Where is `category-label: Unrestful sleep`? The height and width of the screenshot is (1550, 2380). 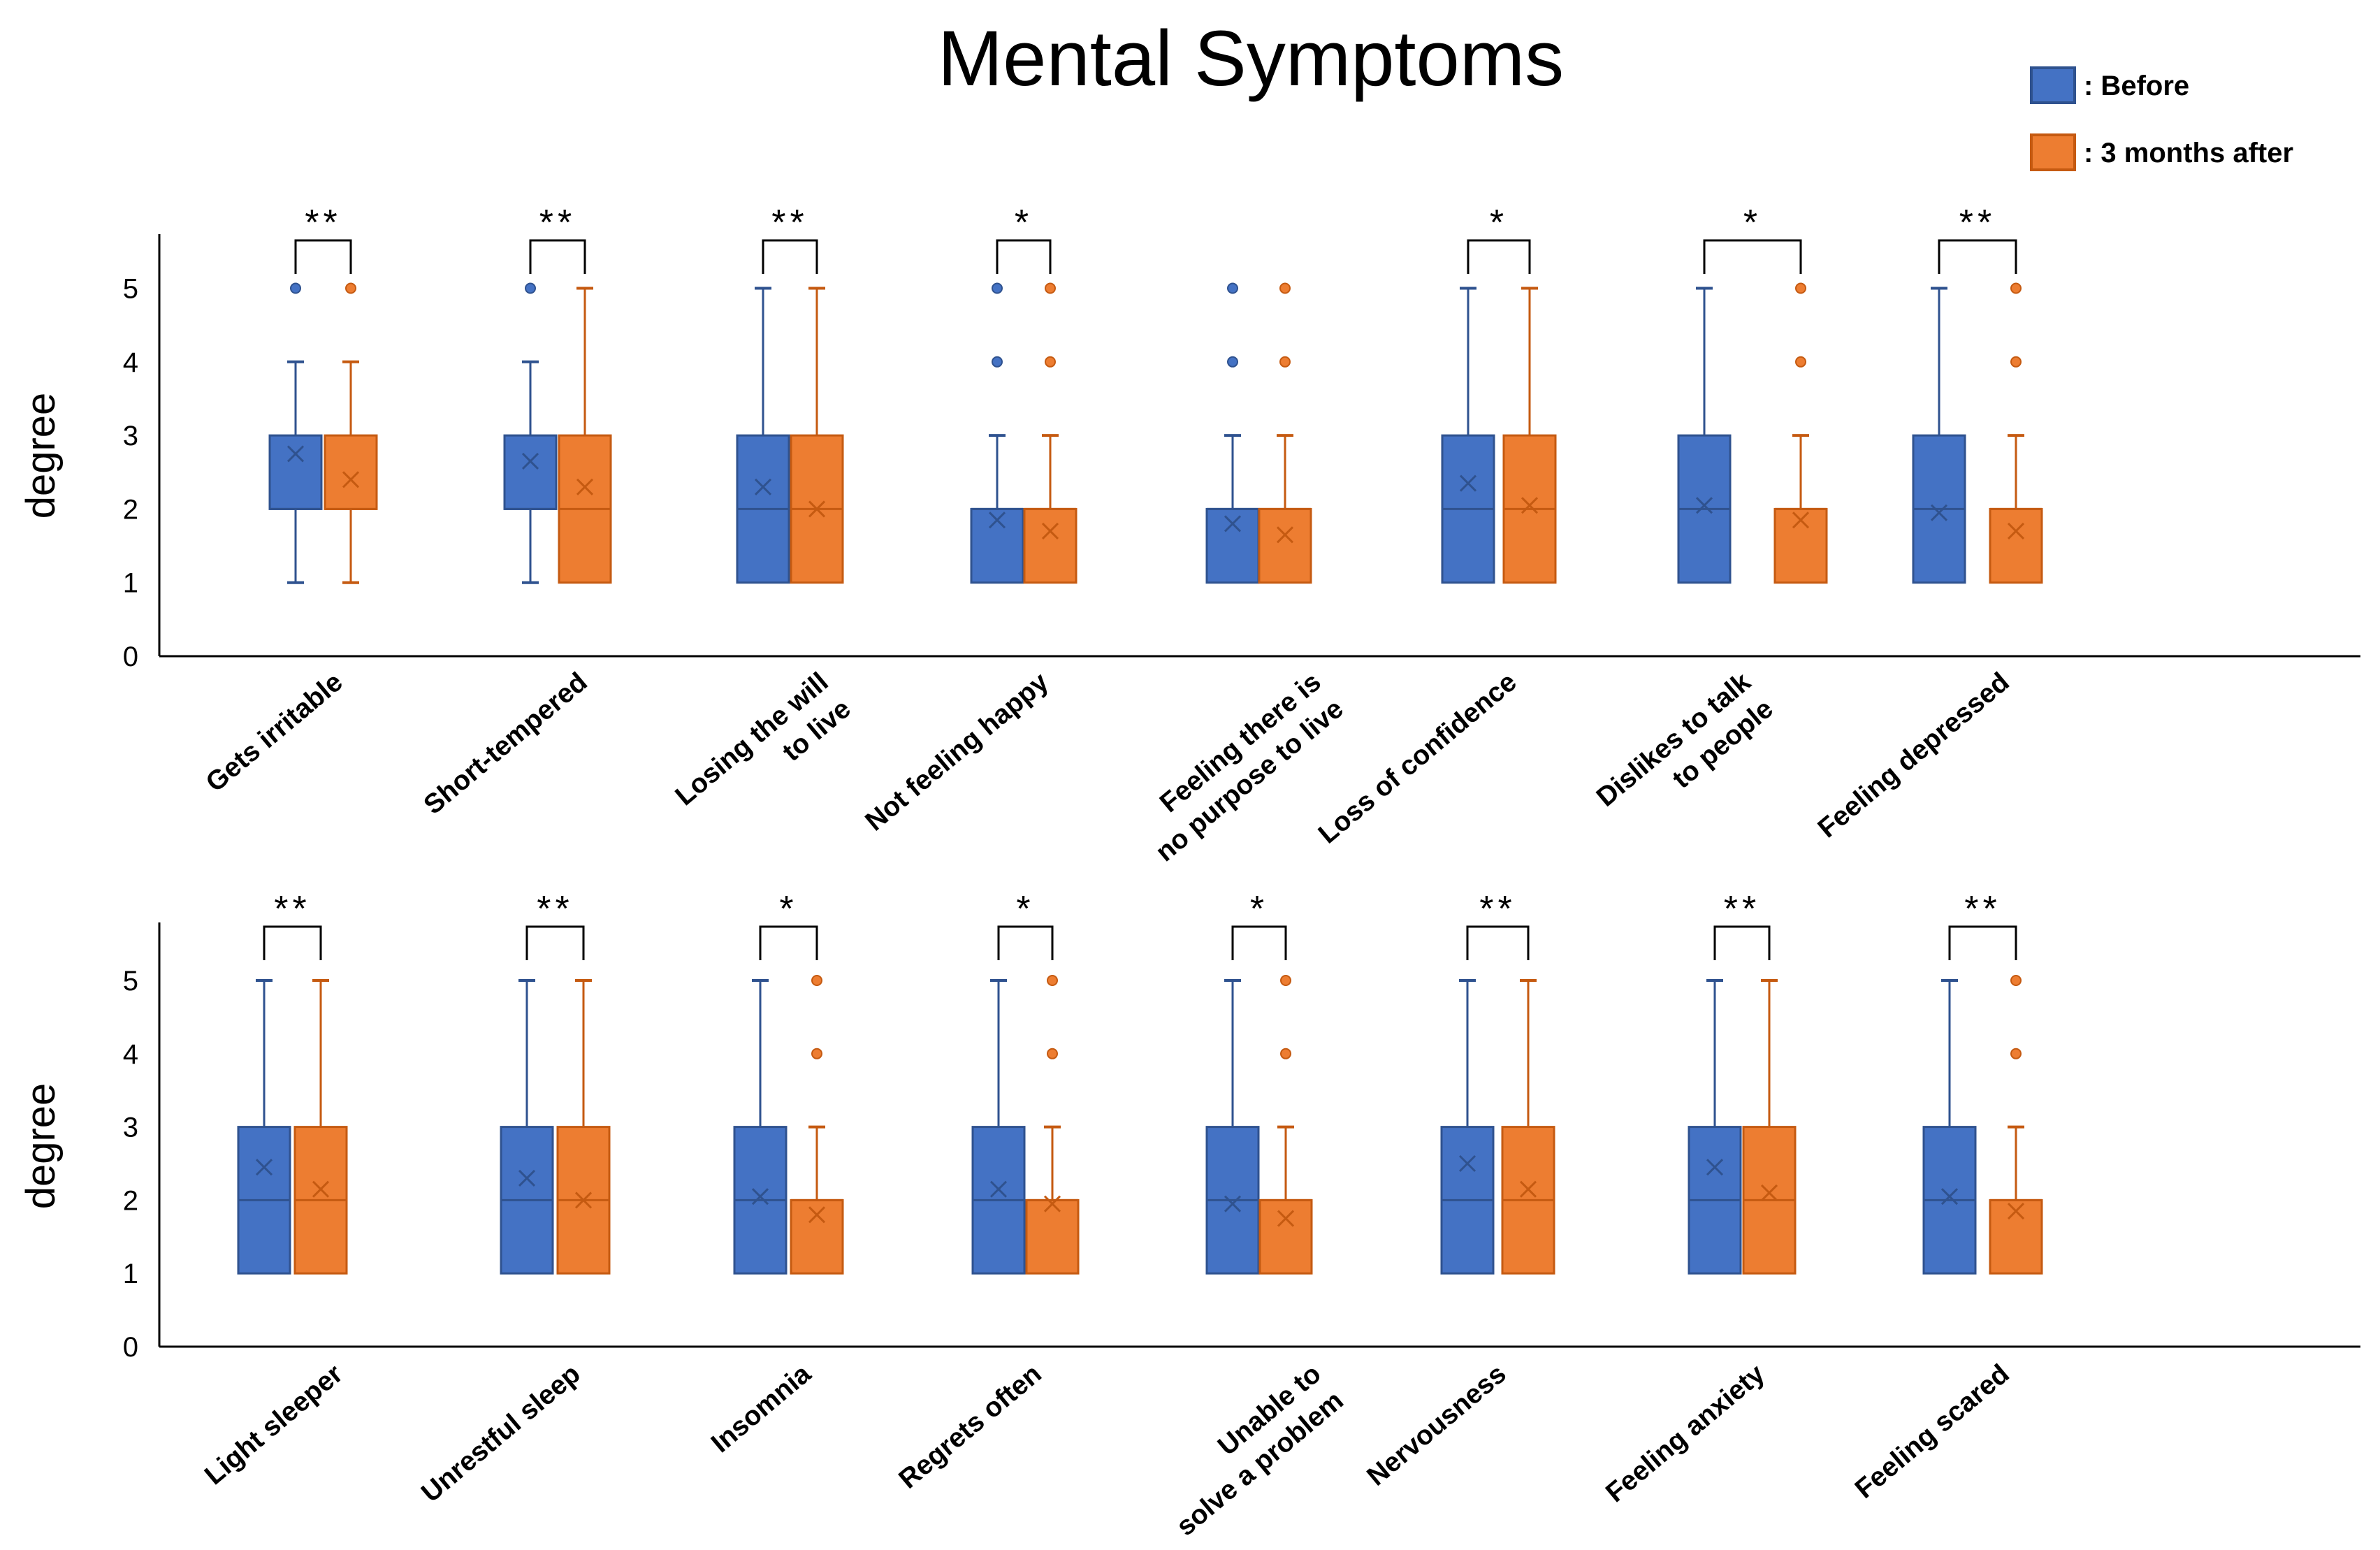 category-label: Unrestful sleep is located at coordinates (501, 1433).